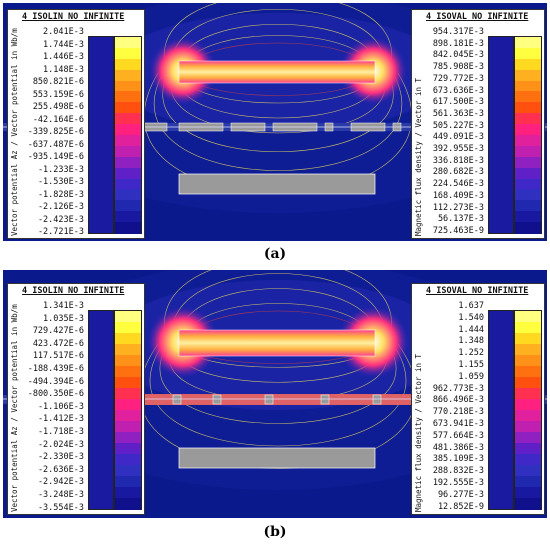  Describe the element at coordinates (58, 107) in the screenshot. I see `legend-value: 255.498E-6` at that location.